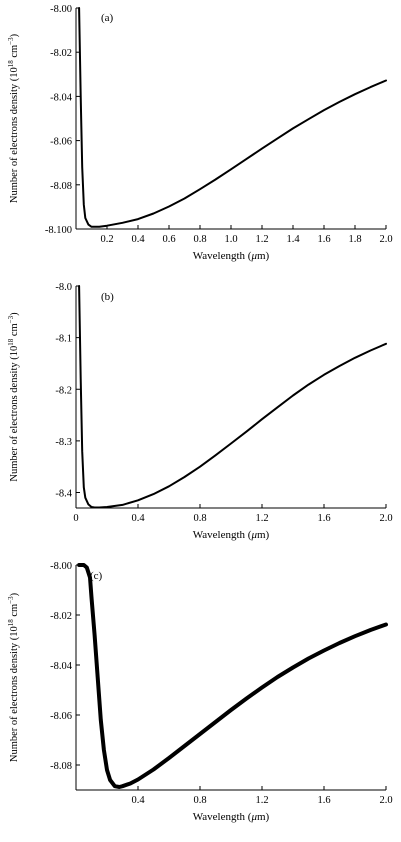 The image size is (401, 842). I want to click on panel-label: (a), so click(107, 18).